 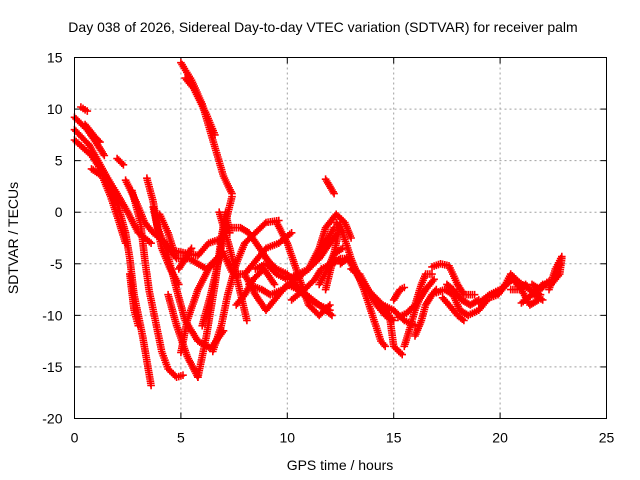 What do you see at coordinates (288, 438) in the screenshot?
I see `x-tick-label: 10` at bounding box center [288, 438].